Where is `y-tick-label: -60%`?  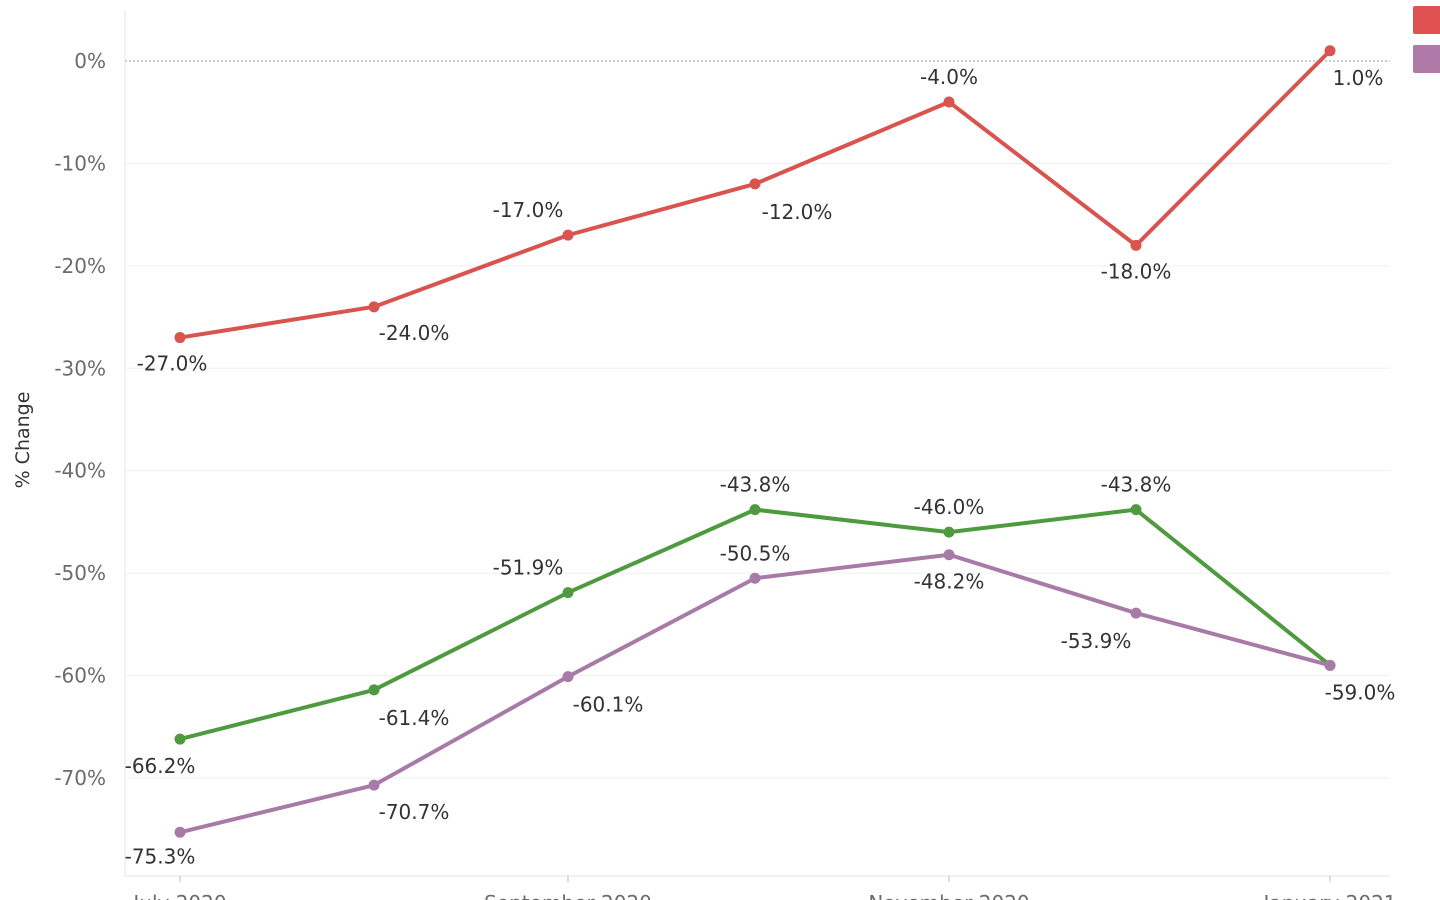 y-tick-label: -60% is located at coordinates (80, 676).